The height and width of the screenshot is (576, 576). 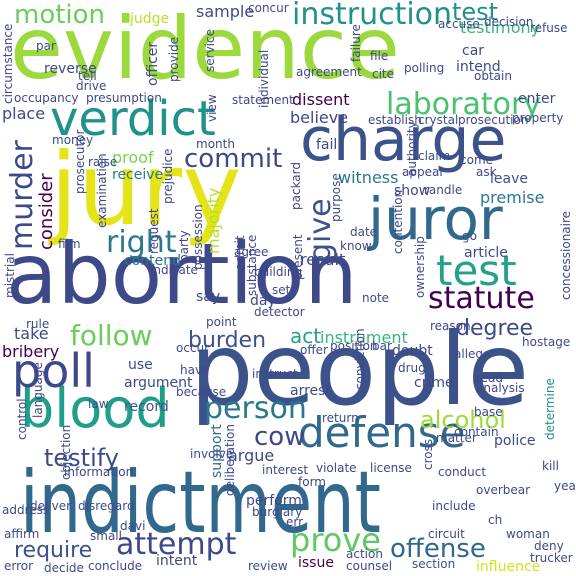 I want to click on word-juror: juror, so click(x=435, y=219).